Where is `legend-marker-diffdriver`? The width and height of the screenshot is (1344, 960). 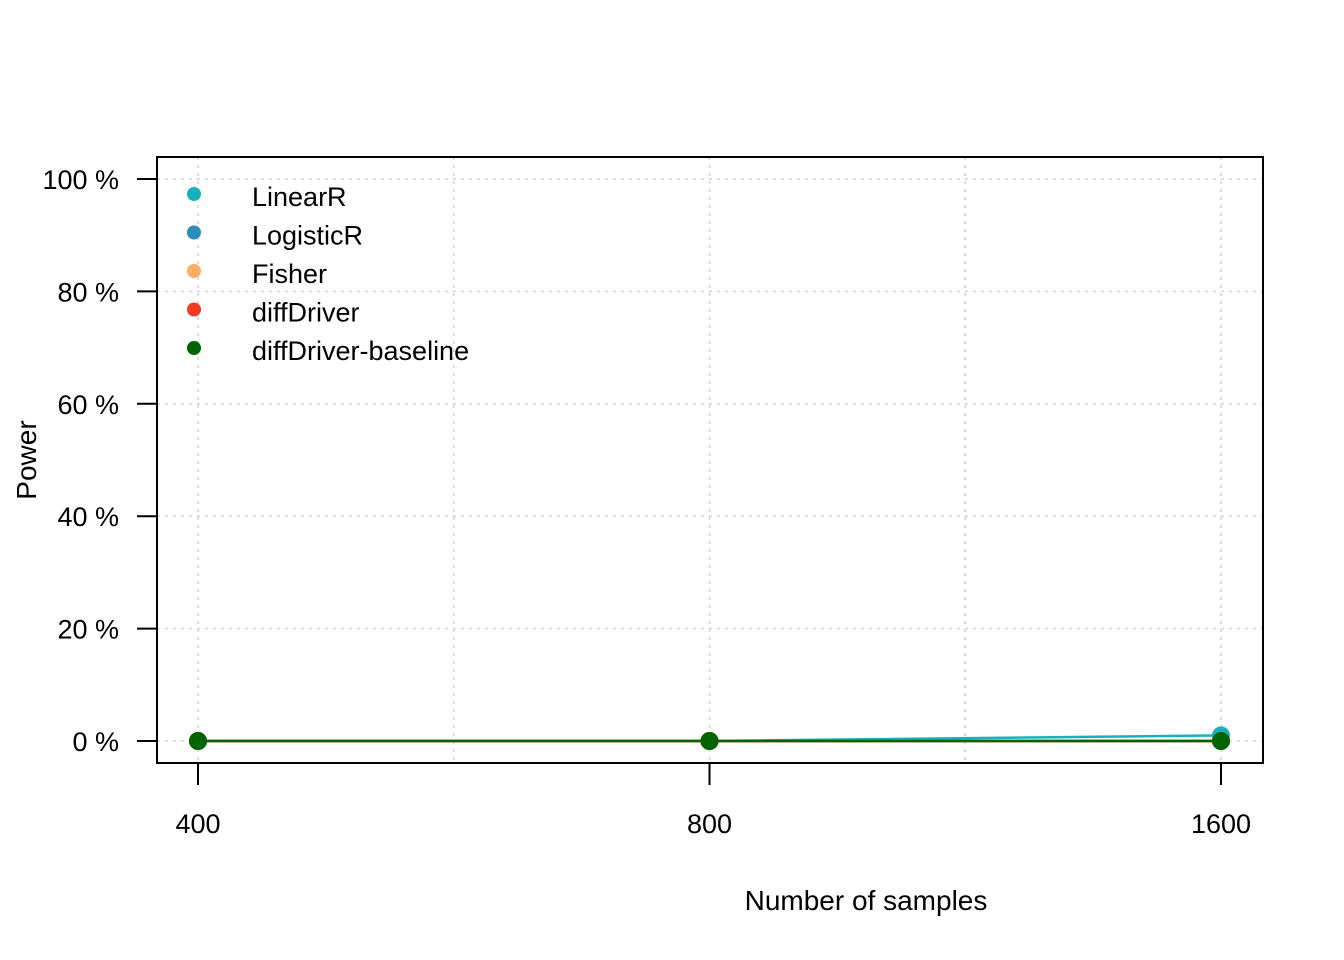 legend-marker-diffdriver is located at coordinates (194, 309).